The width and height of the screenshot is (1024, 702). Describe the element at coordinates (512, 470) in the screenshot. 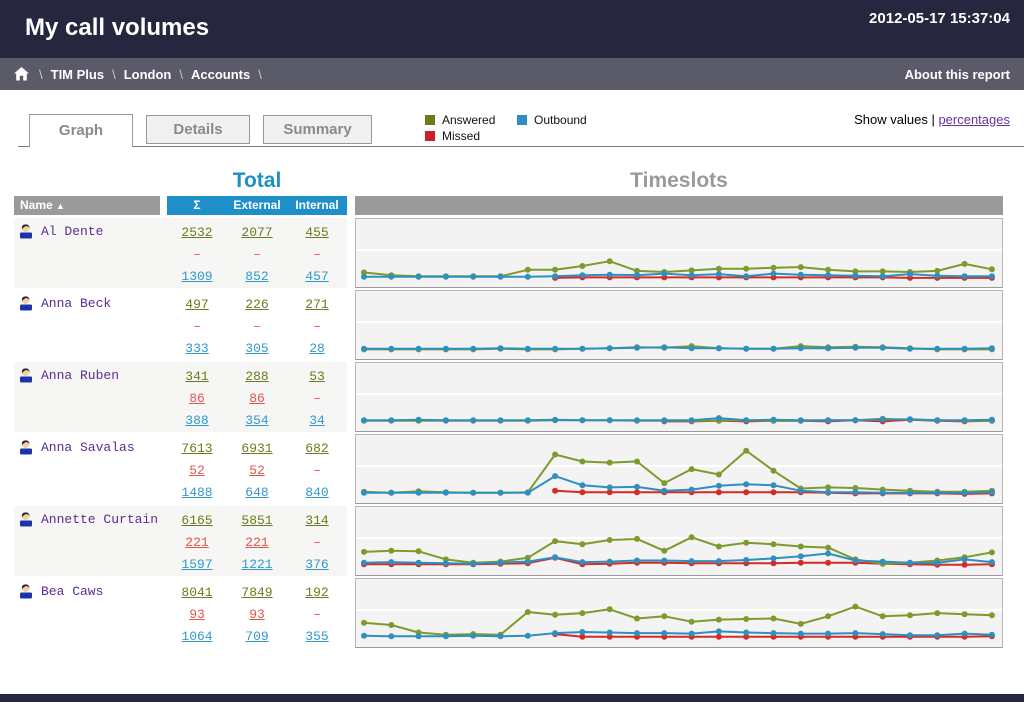

I see `report-row: Anna Savalas 7613 6931 682 52 52 – 1488 648 840` at that location.